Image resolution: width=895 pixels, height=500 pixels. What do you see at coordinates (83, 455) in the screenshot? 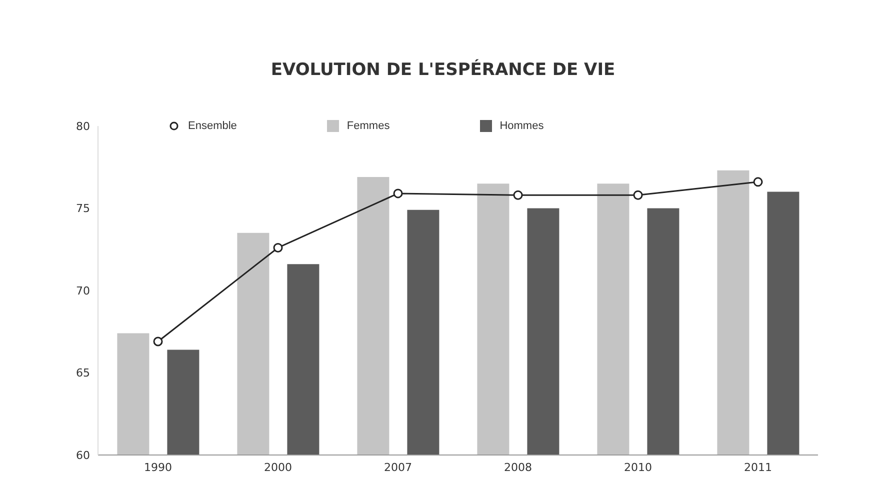
I see `y-tick-label: 60` at bounding box center [83, 455].